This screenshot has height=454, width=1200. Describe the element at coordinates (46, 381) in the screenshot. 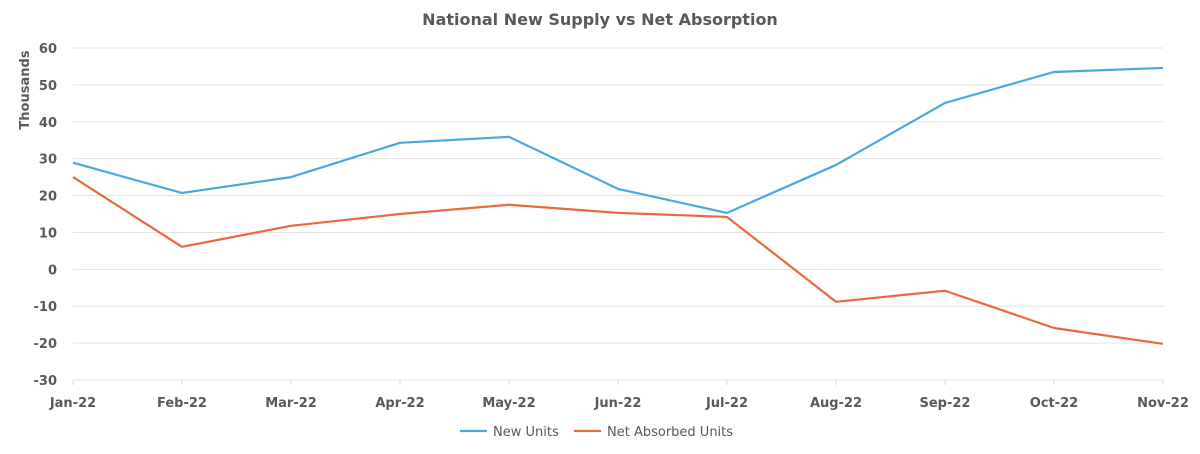

I see `y-tick-label: -30` at that location.